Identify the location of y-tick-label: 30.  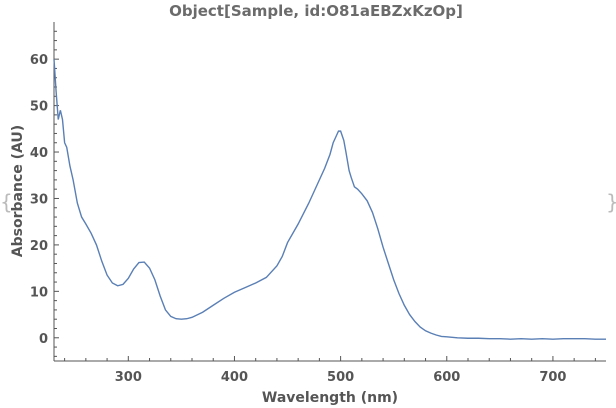
(39, 199).